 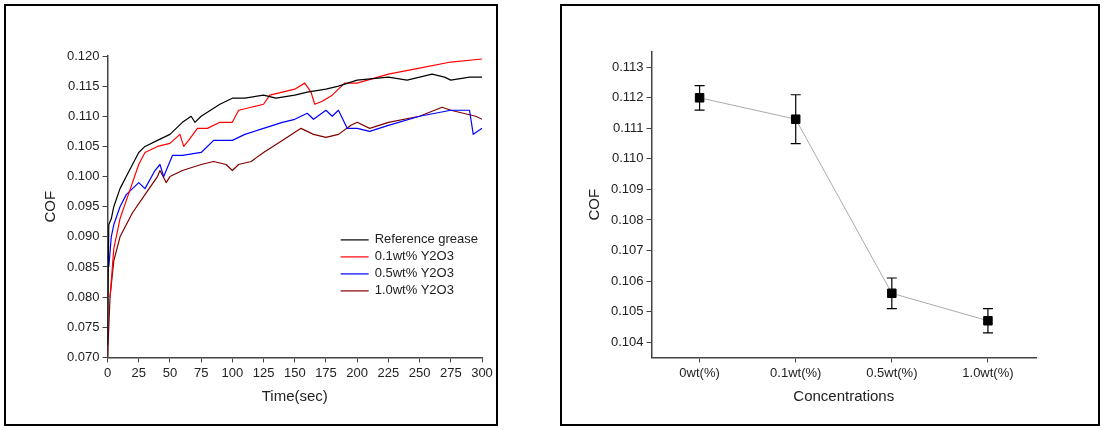 What do you see at coordinates (83, 85) in the screenshot?
I see `y-tick-label: 0.115` at bounding box center [83, 85].